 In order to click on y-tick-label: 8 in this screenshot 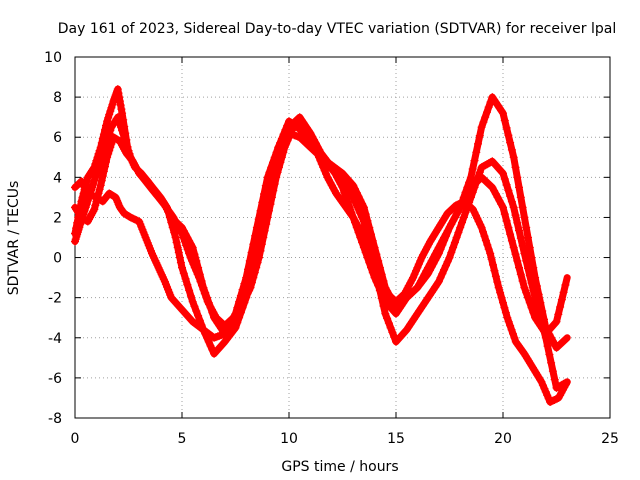, I will do `click(57, 98)`.